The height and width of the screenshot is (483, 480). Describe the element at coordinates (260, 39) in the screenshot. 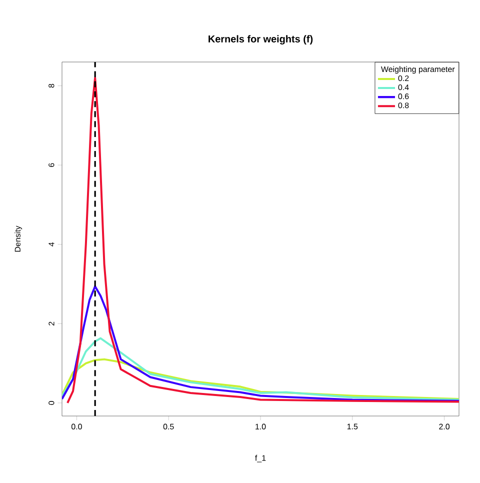

I see `chart-title: Kernels for weights (f)` at that location.